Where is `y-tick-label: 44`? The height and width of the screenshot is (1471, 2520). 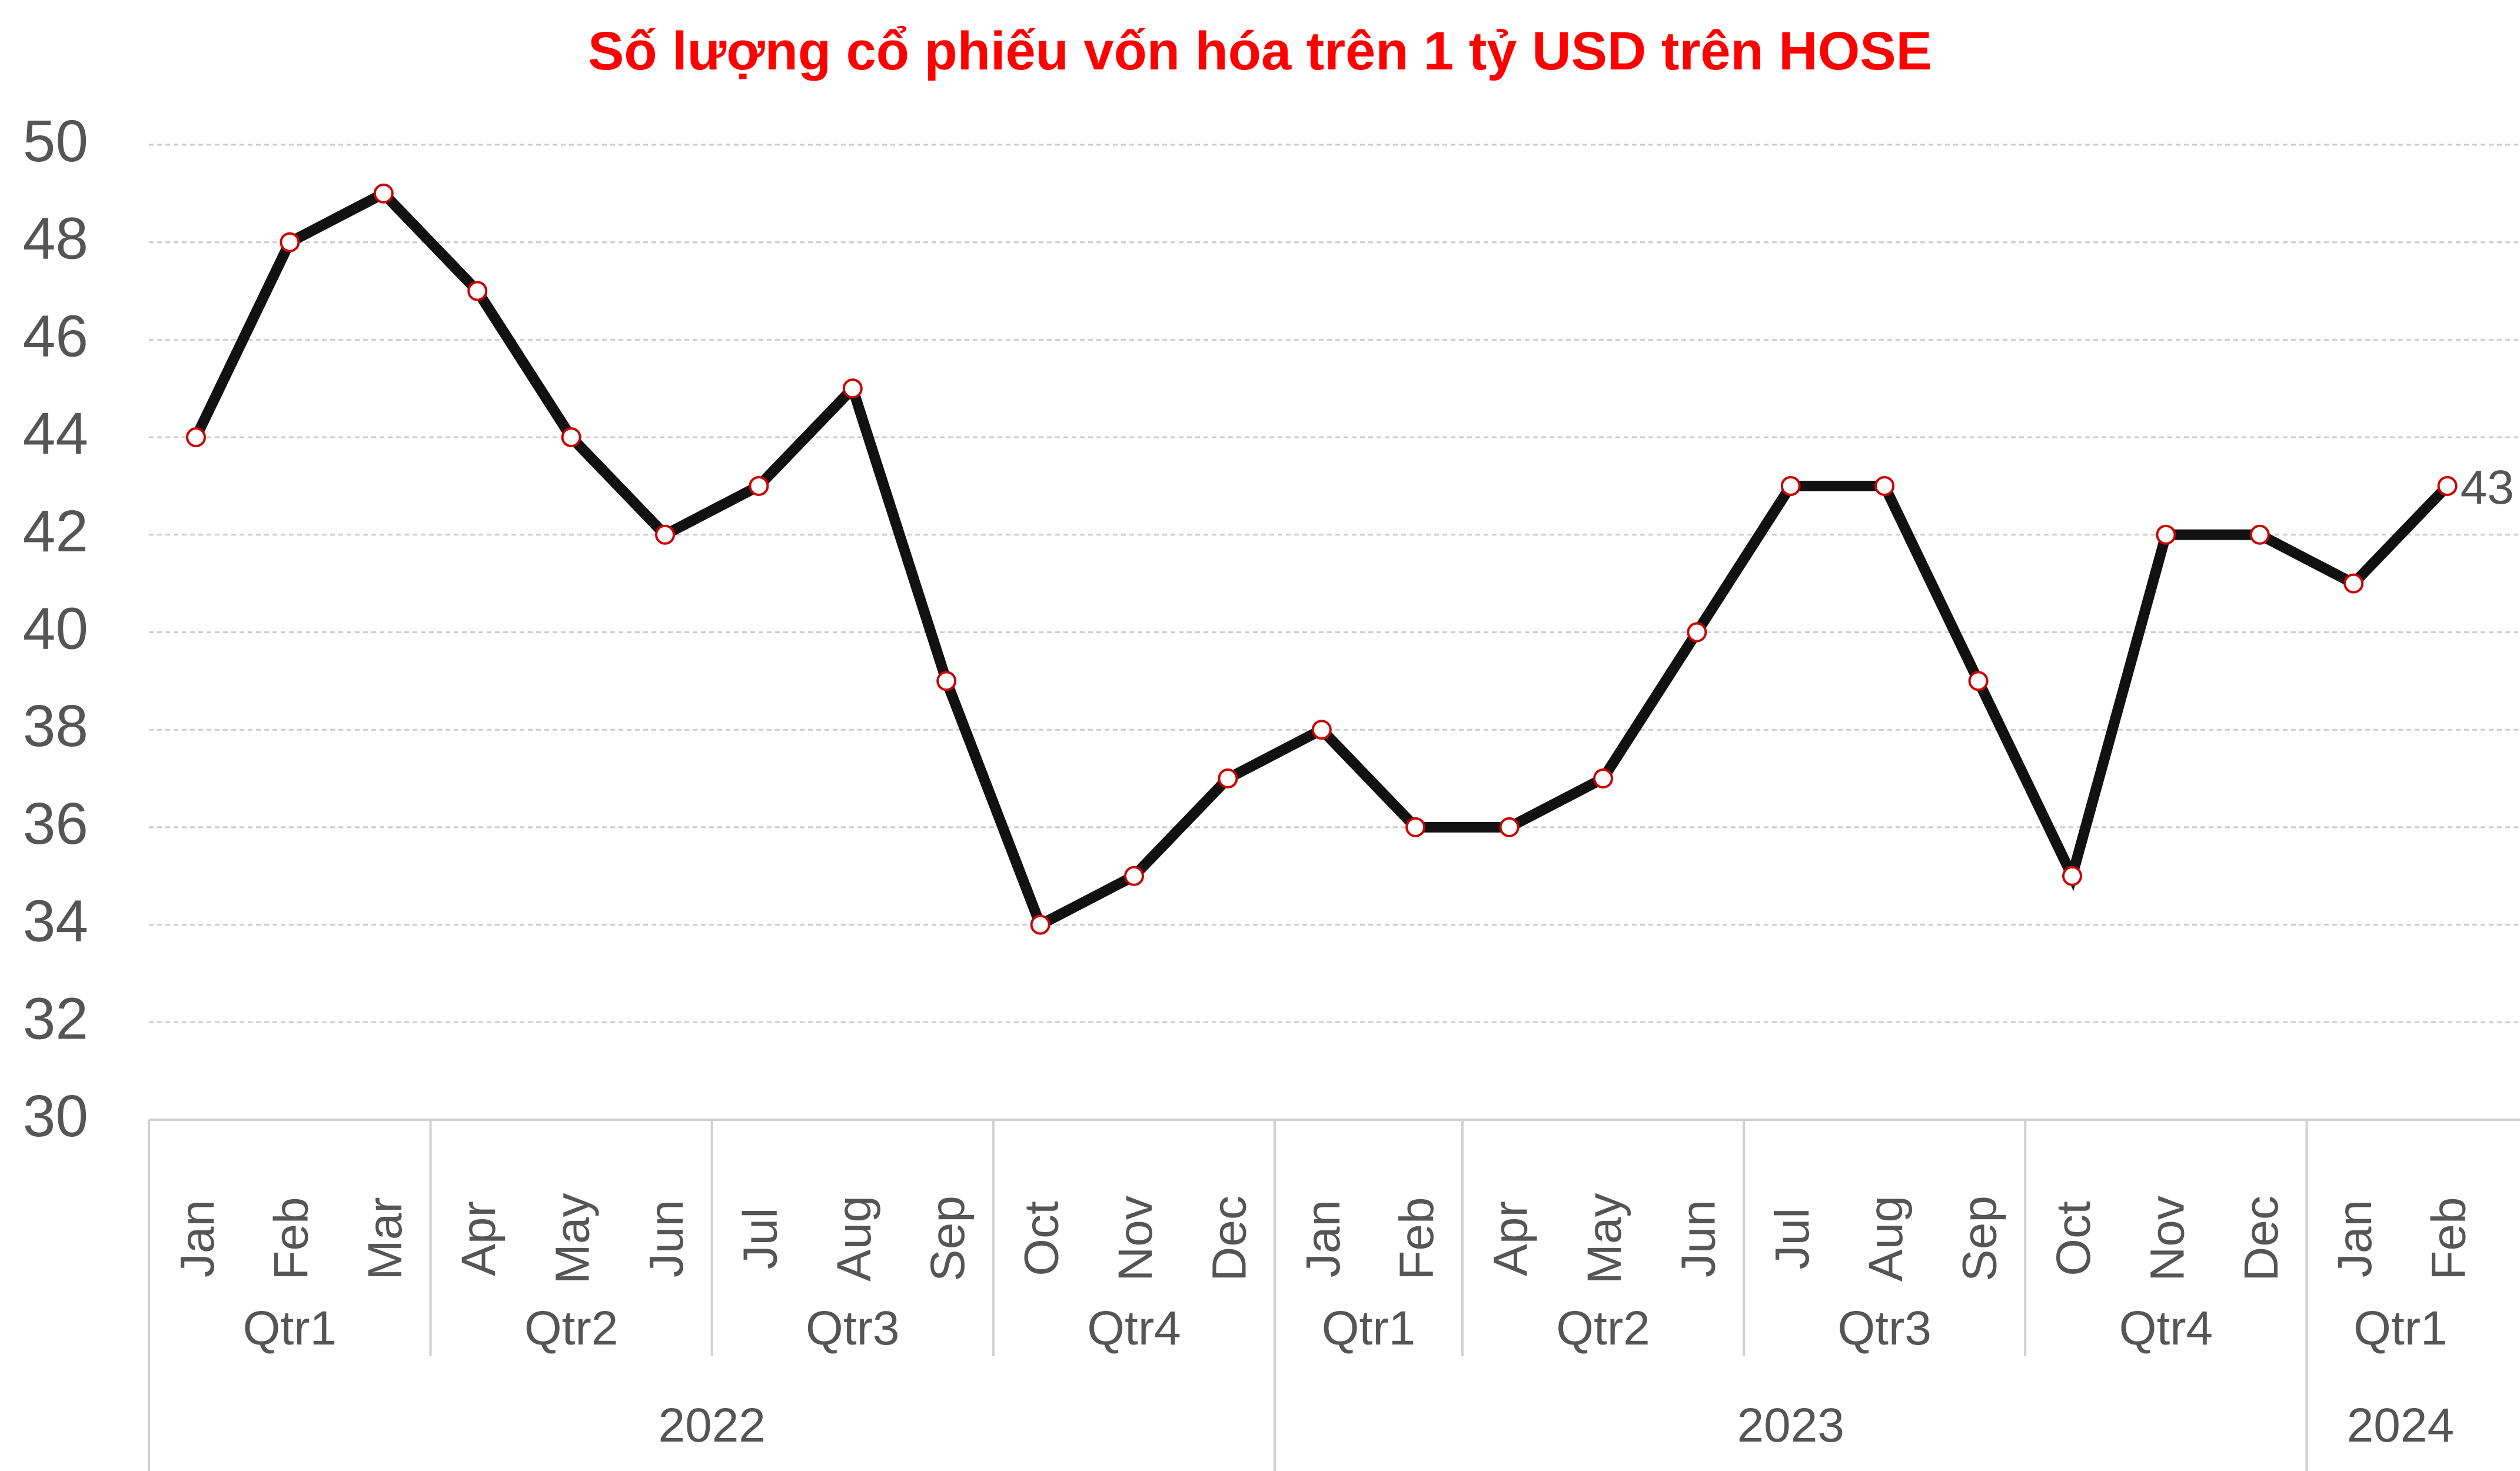 y-tick-label: 44 is located at coordinates (55, 434).